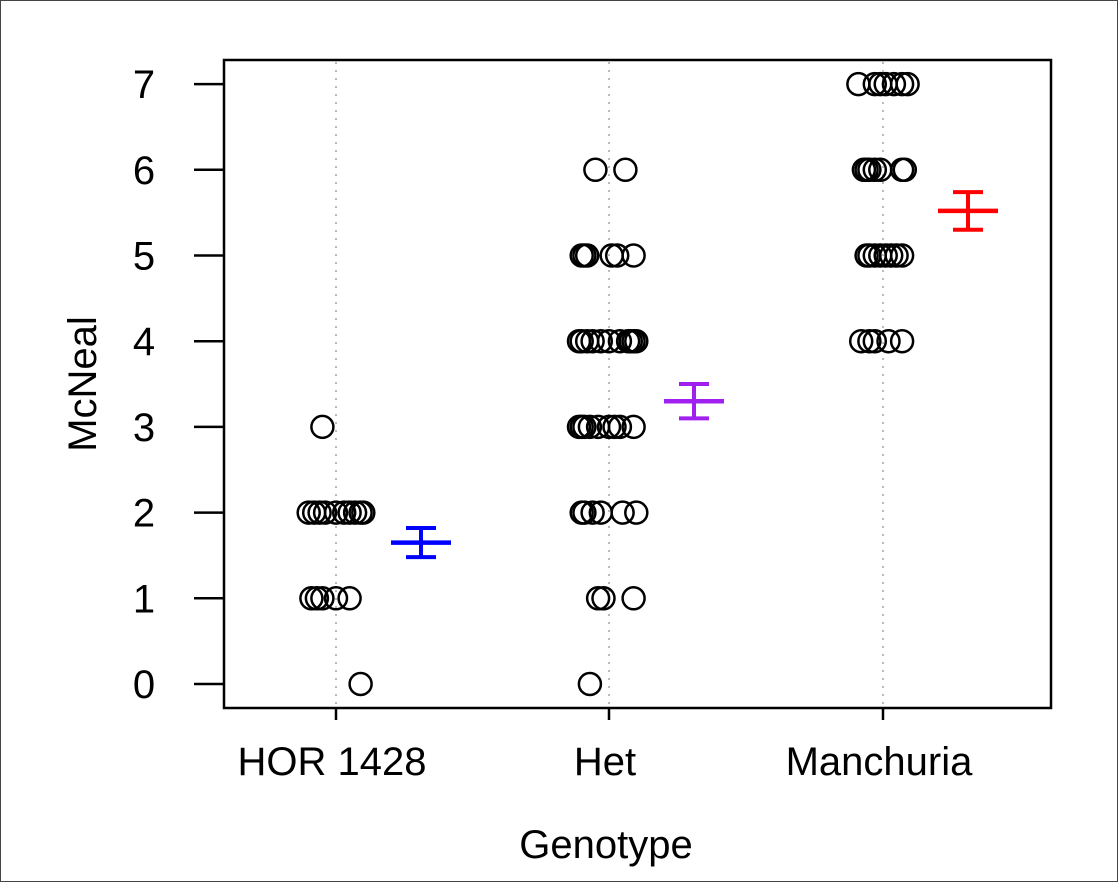 The height and width of the screenshot is (882, 1118). What do you see at coordinates (144, 428) in the screenshot?
I see `y-tick-label: 3` at bounding box center [144, 428].